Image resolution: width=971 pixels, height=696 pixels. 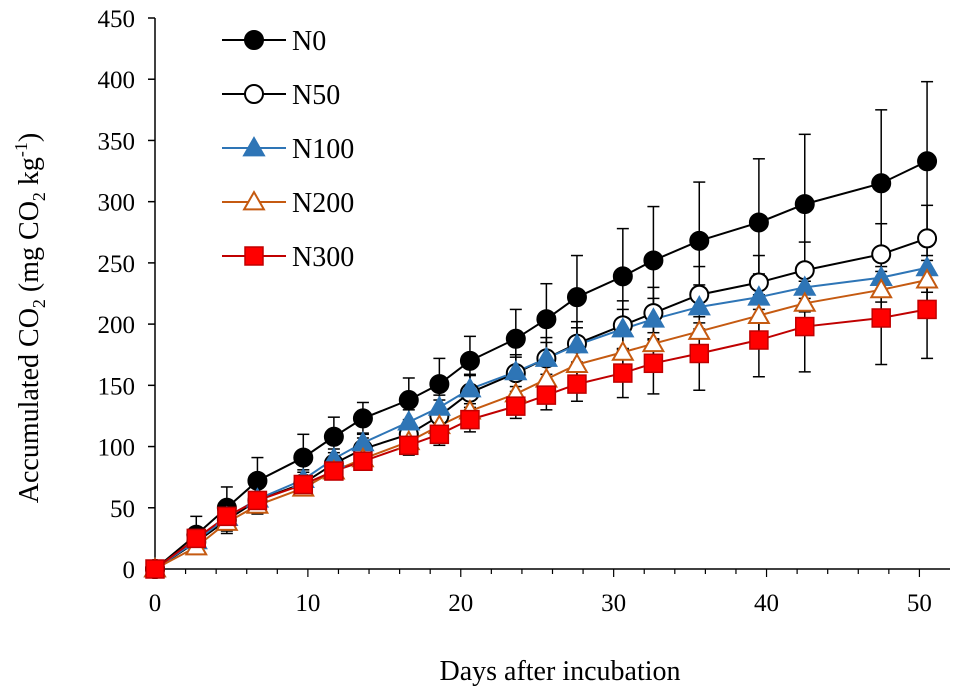 What do you see at coordinates (29, 174) in the screenshot?
I see `y-title-part-e: kg` at bounding box center [29, 174].